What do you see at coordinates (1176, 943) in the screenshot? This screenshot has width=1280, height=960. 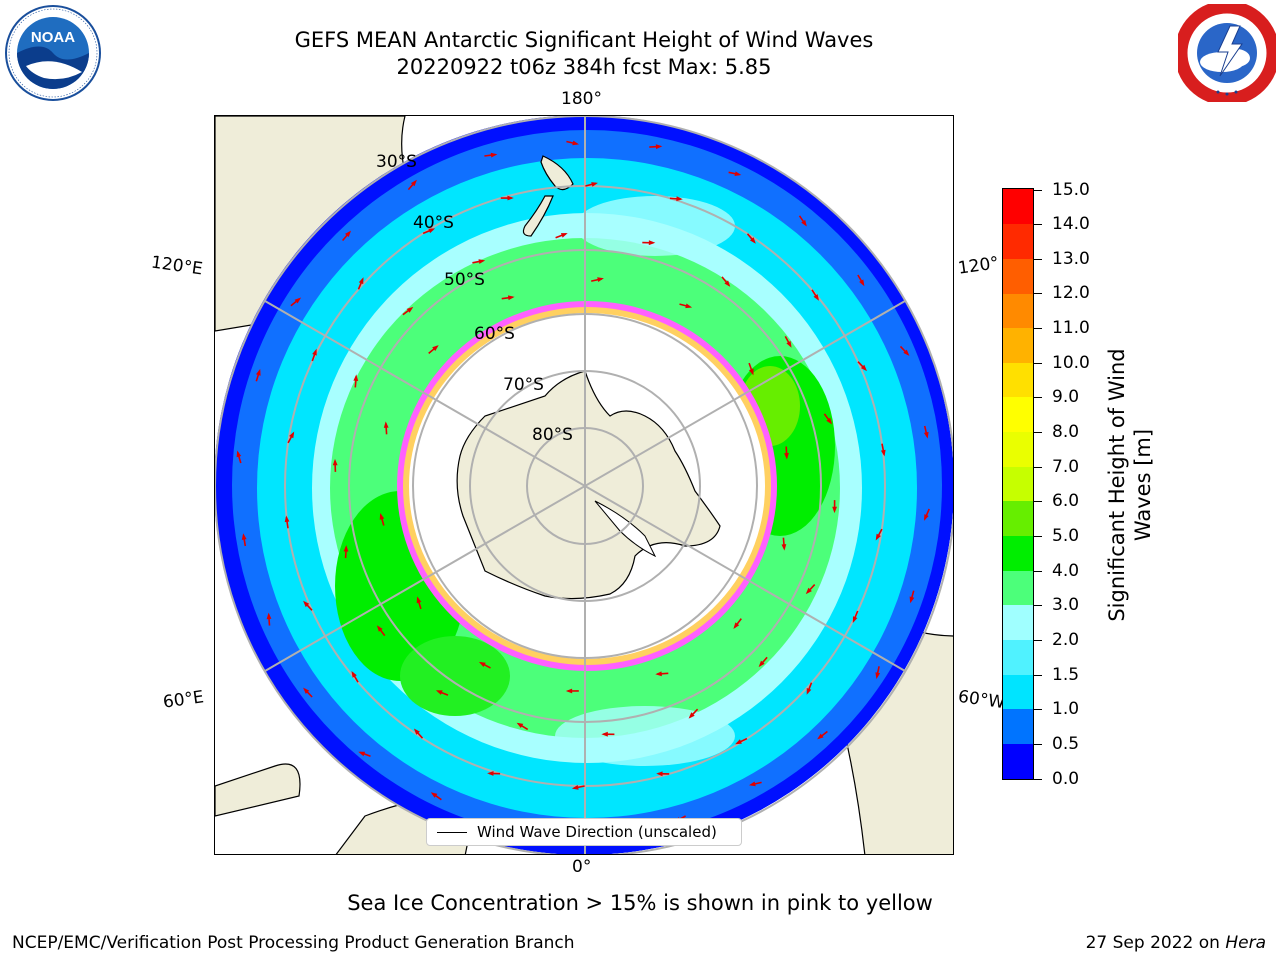 I see `run-date: 27 Sep 2022 on Hera` at bounding box center [1176, 943].